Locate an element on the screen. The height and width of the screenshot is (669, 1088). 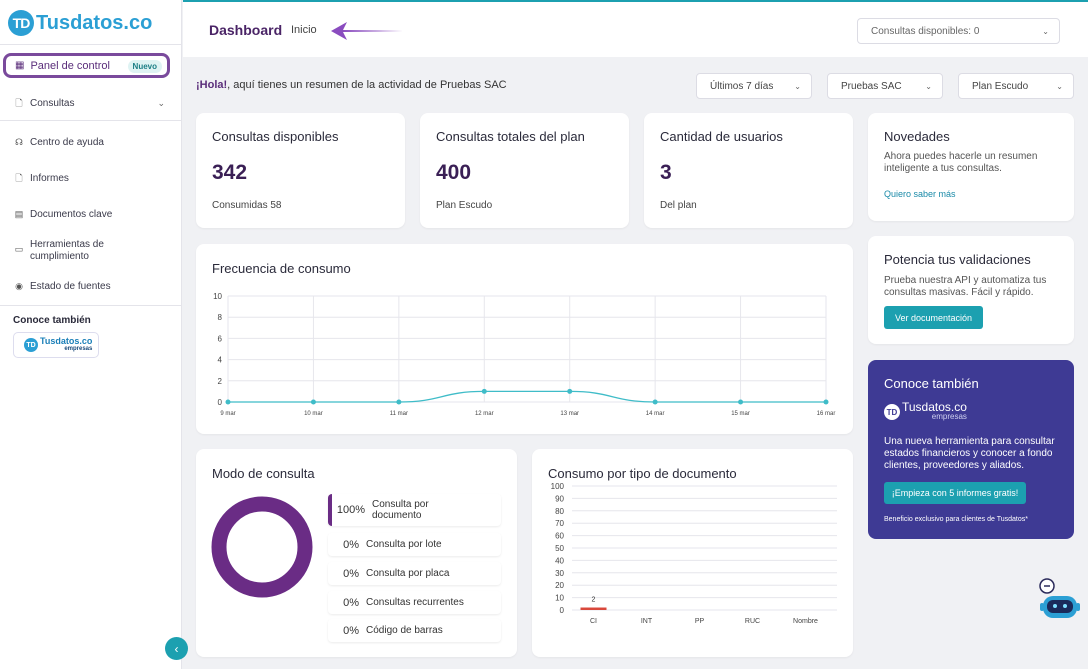
stat-label: Cantidad de usuarios is located at coordinates (721, 136).